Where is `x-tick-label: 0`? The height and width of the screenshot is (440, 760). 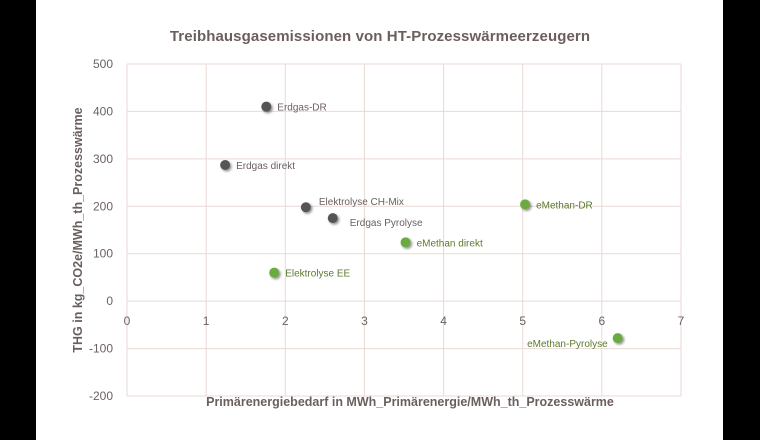 x-tick-label: 0 is located at coordinates (127, 321).